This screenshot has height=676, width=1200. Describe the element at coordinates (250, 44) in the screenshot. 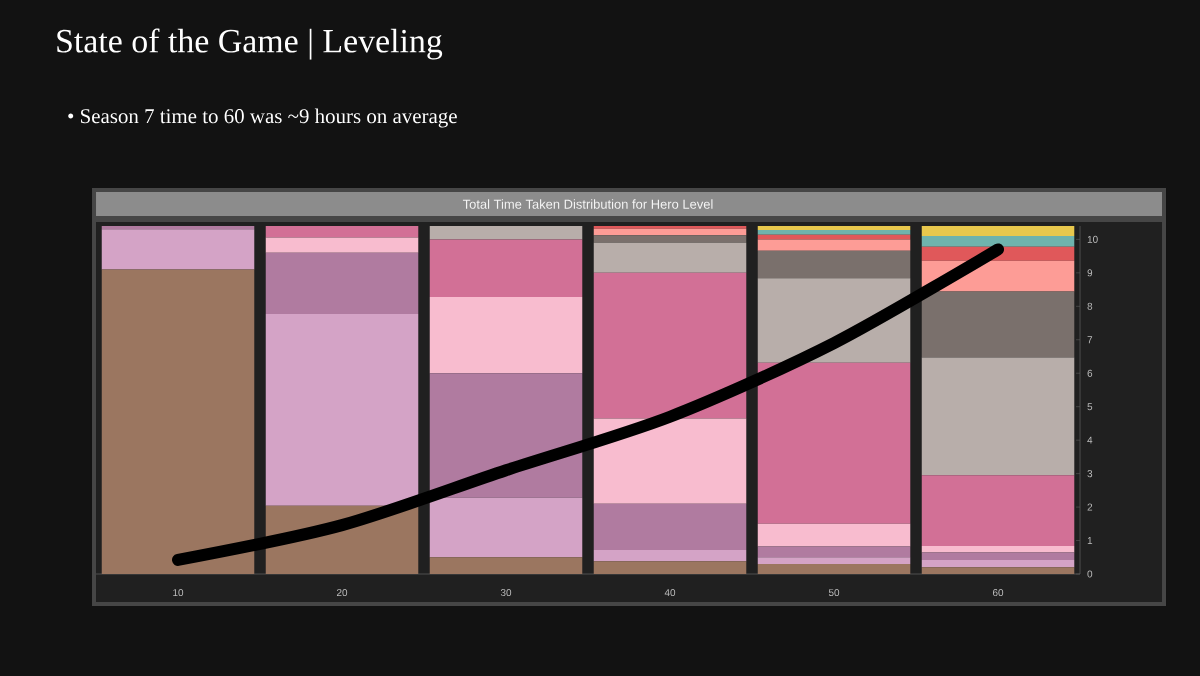

I see `chart-title: State of the Game | Leveling` at that location.